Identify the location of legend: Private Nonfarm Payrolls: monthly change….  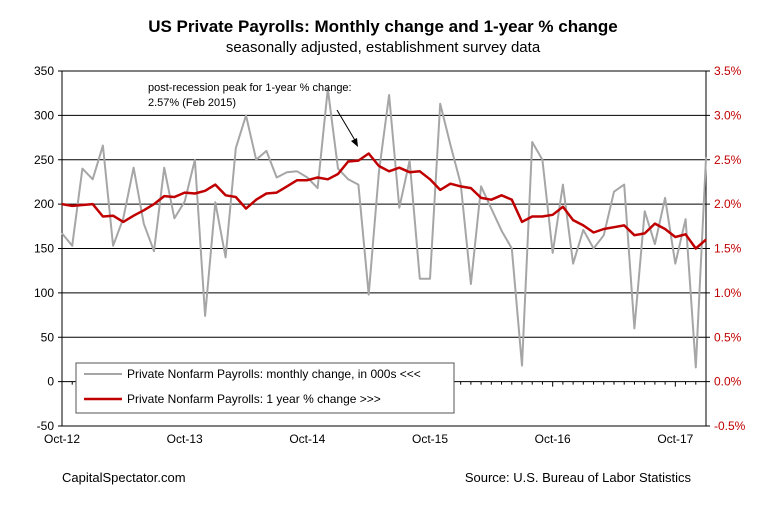
(265, 388).